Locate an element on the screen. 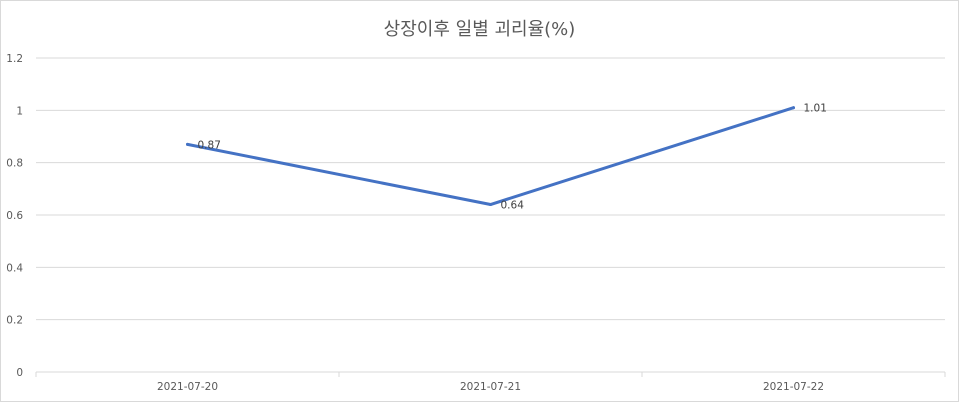  x-axis-tick-labels: 2021-07-20 2021-07-21 2021-07-22 is located at coordinates (490, 387).